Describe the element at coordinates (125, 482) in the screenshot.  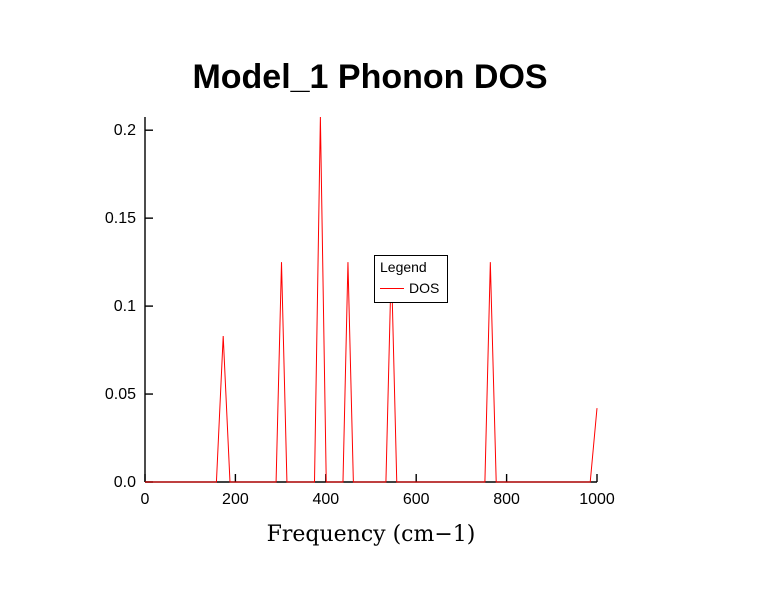
I see `y-tick-label: 0.0` at that location.